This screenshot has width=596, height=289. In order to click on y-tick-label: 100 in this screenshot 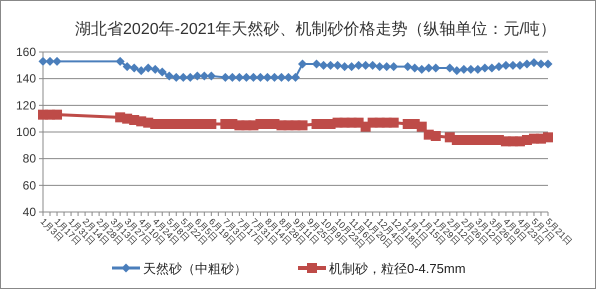, I will do `click(26, 132)`.